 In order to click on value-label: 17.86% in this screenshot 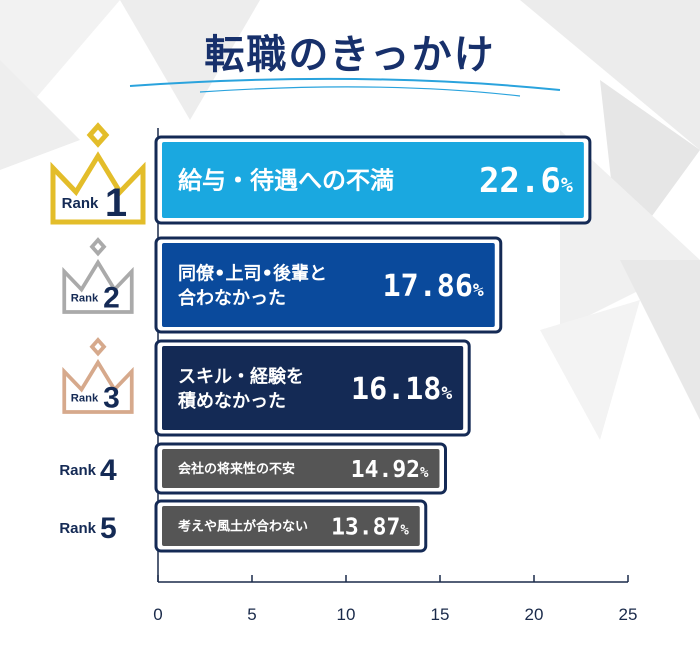, I will do `click(433, 286)`.